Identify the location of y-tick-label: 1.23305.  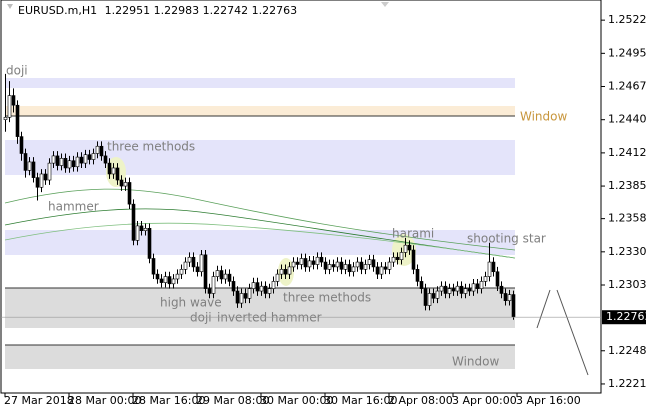
(627, 251).